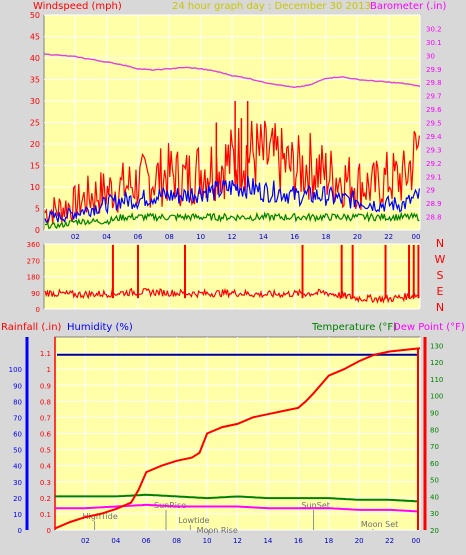 Image resolution: width=466 pixels, height=555 pixels. I want to click on direction-y-tick-label: 180, so click(33, 278).